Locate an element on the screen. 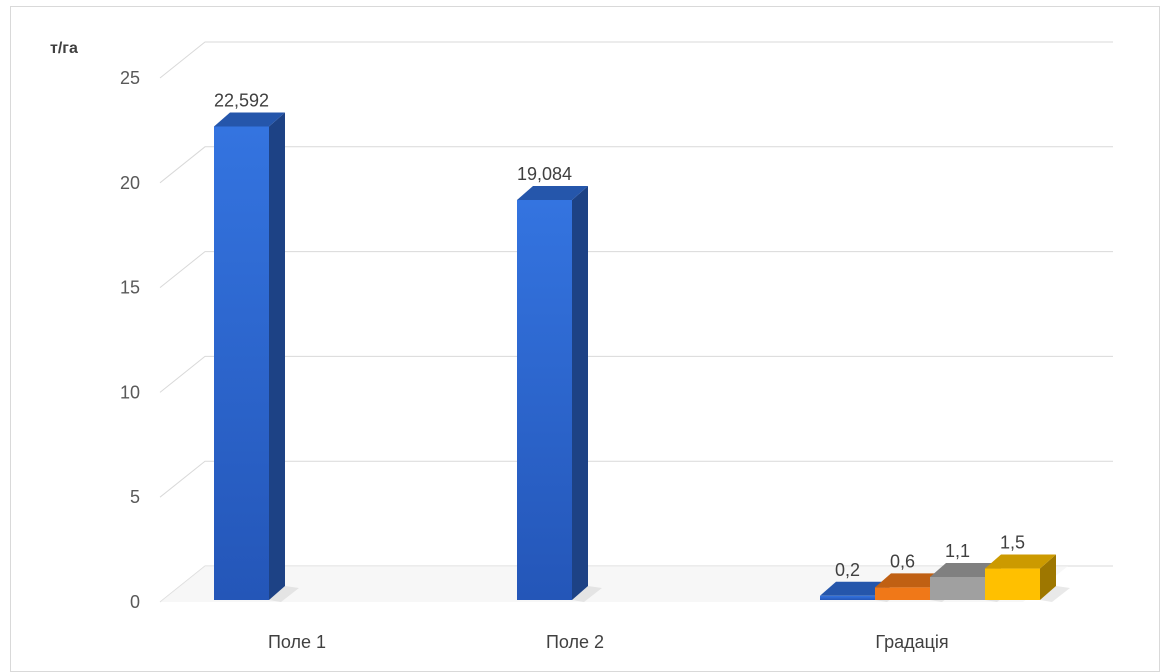 Image resolution: width=1160 pixels, height=672 pixels. y-tick-label: 0 is located at coordinates (135, 602).